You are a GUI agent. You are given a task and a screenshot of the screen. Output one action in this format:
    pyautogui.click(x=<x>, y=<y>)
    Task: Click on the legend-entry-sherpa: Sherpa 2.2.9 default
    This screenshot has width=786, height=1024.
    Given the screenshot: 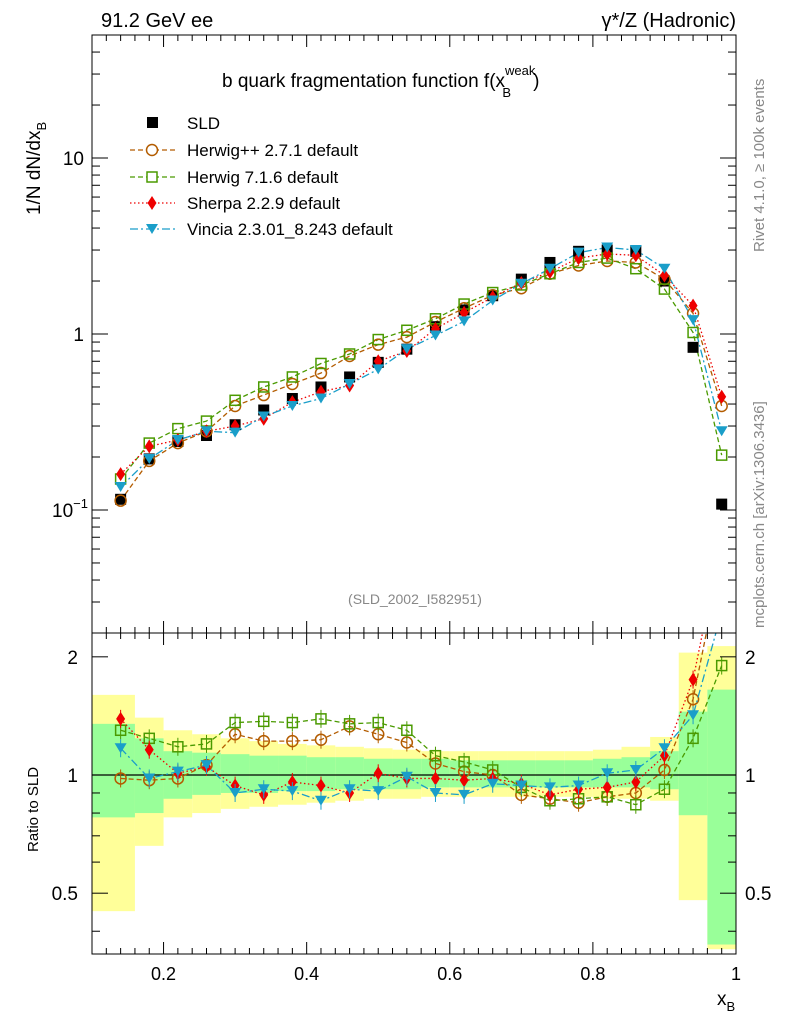 What is the action you would take?
    pyautogui.click(x=235, y=203)
    